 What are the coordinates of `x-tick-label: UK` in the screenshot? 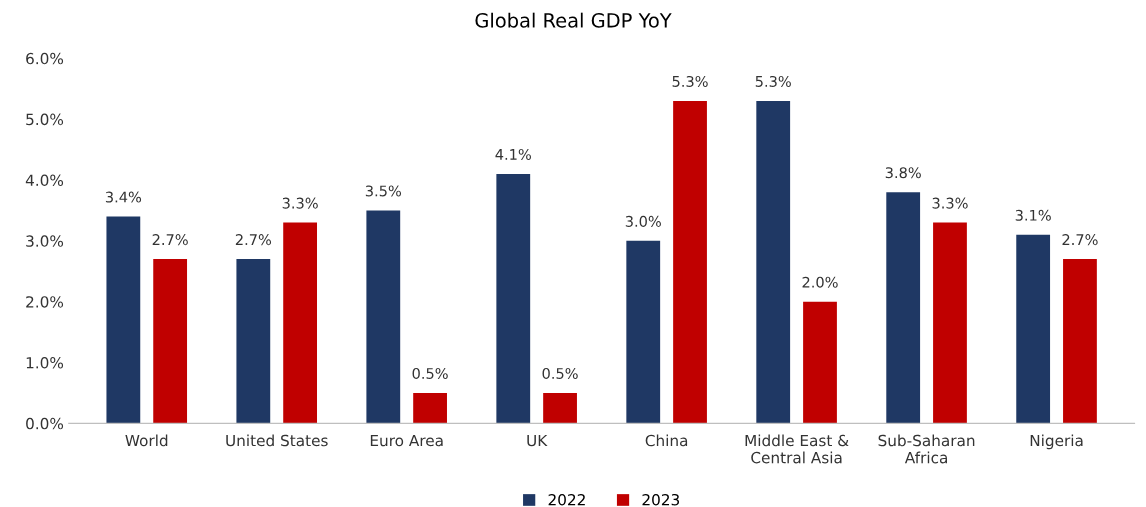 It's located at (537, 440).